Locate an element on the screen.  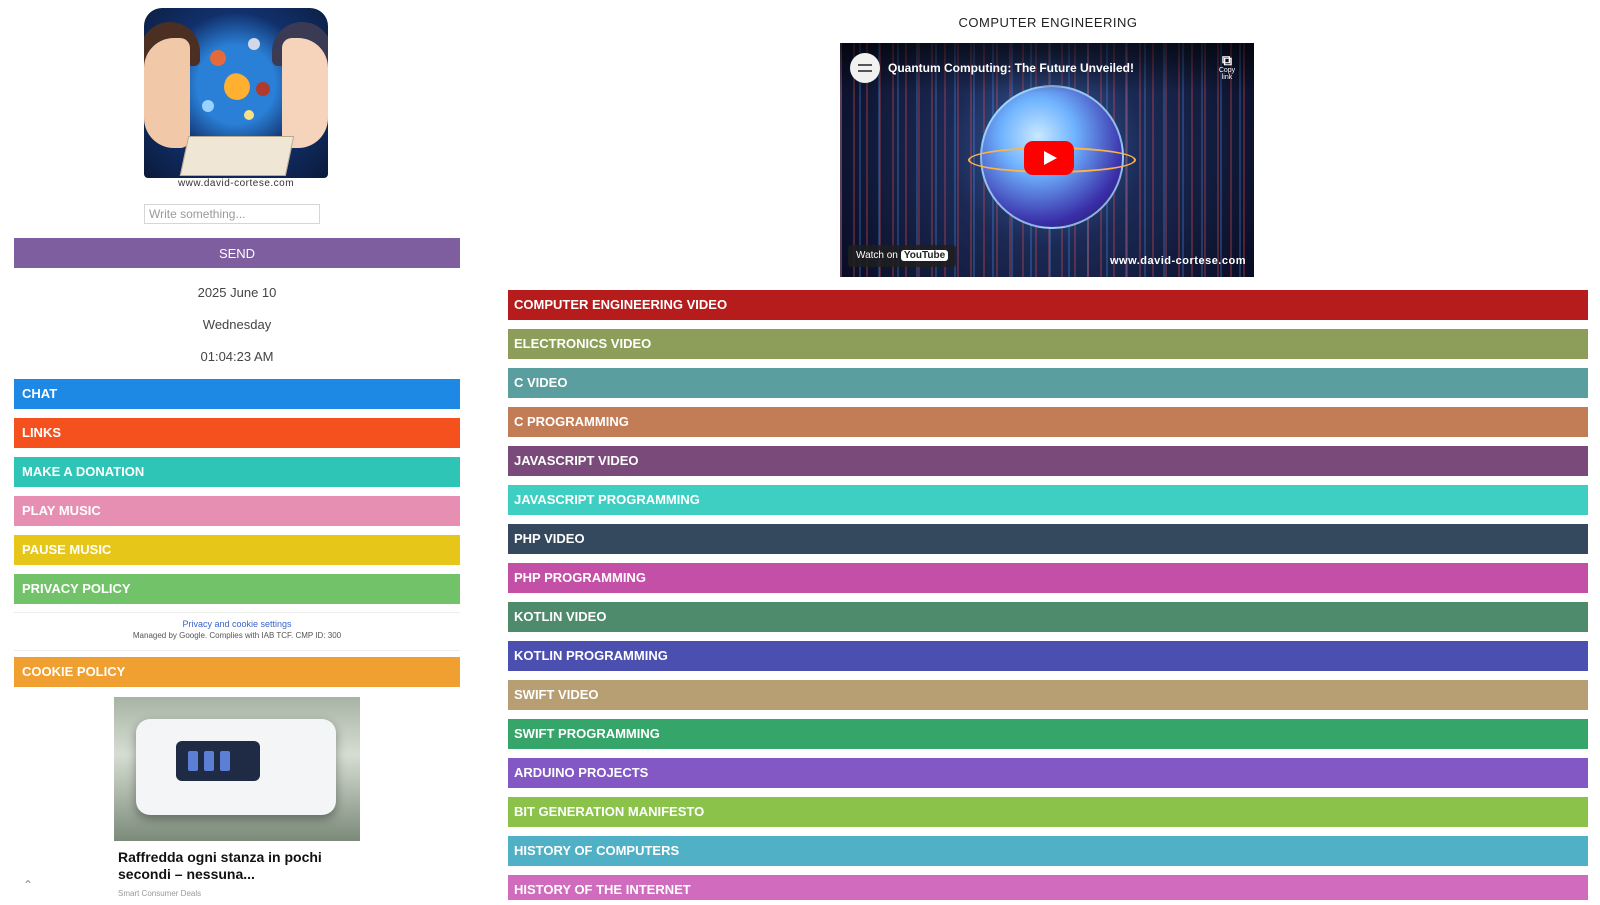
electronics-video-button: ELECTRONICS VIDEO is located at coordinates (1048, 344).